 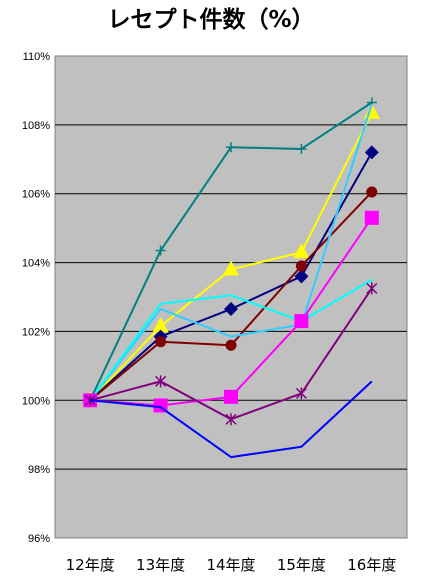 What do you see at coordinates (36, 195) in the screenshot?
I see `y-tick-label: 106%` at bounding box center [36, 195].